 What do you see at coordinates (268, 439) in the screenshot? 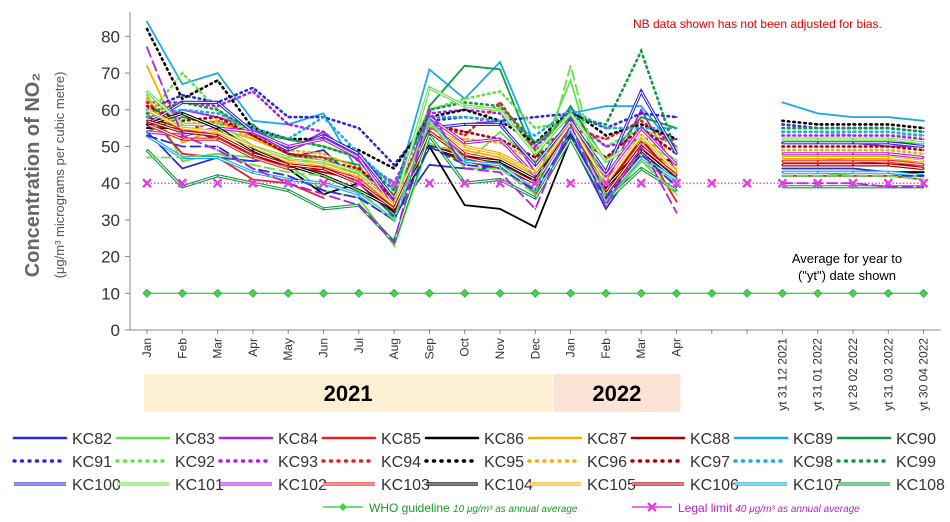
I see `legend-item-KC84: KC84` at bounding box center [268, 439].